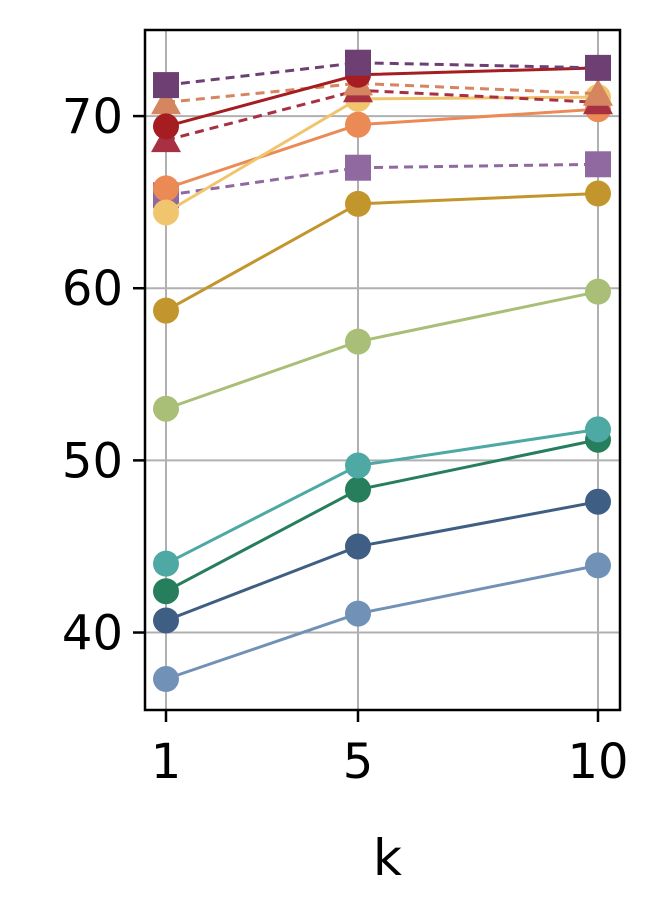 The width and height of the screenshot is (670, 918). I want to click on x-tick-label: 5, so click(358, 762).